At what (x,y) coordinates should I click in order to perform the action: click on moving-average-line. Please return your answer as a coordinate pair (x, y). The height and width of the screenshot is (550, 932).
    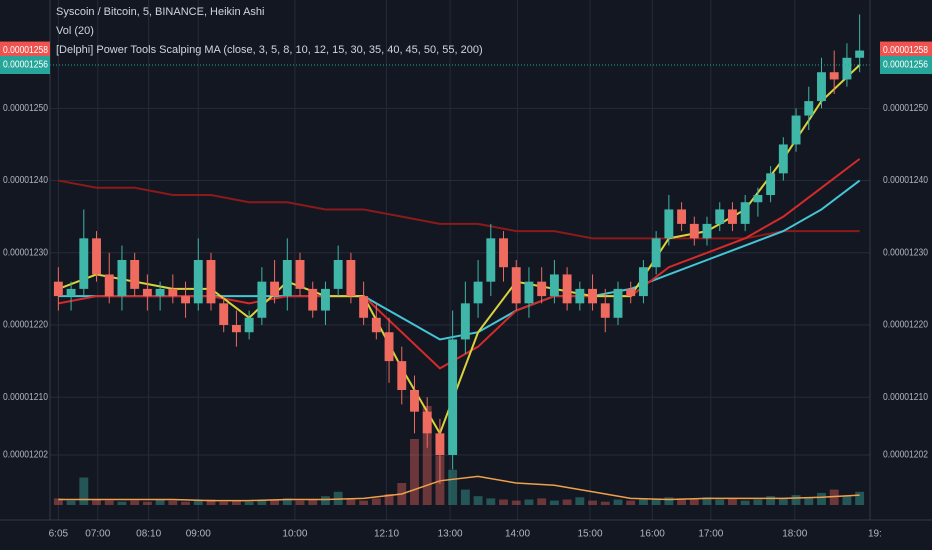
    Looking at the image, I should click on (459, 209).